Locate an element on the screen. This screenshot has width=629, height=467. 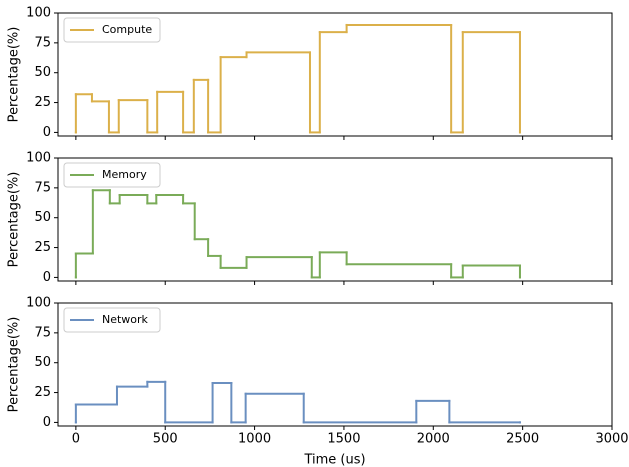
x-tick-label: 0 is located at coordinates (76, 439).